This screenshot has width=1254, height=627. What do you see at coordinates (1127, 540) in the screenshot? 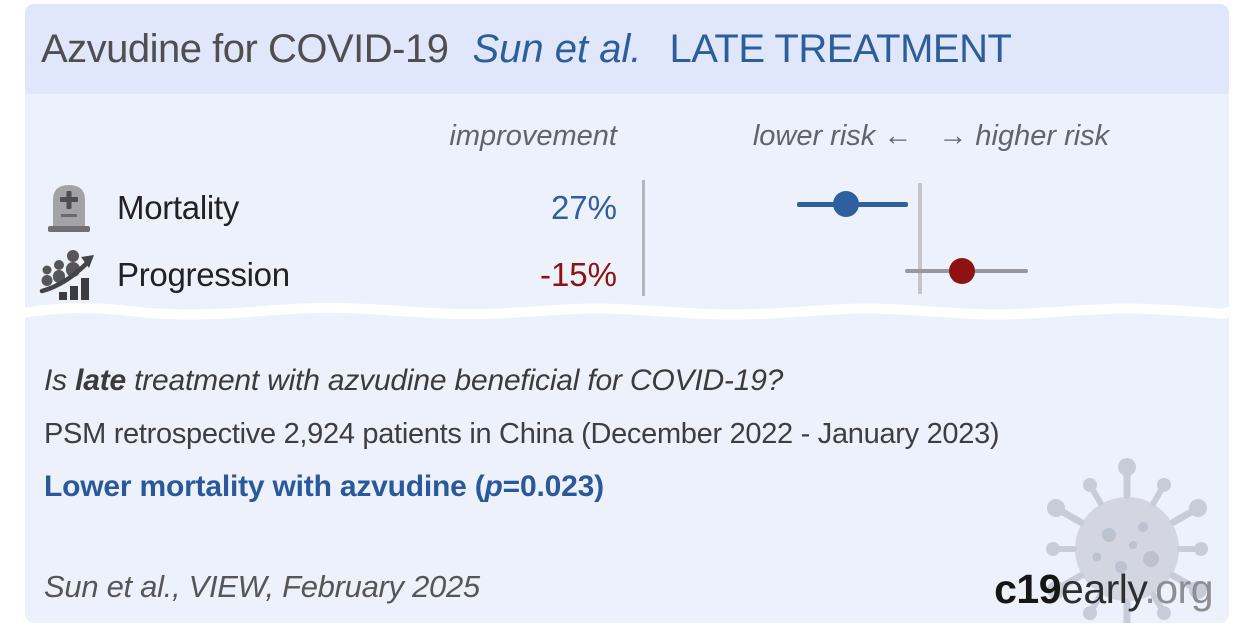
I see `coronavirus-watermark-icon` at bounding box center [1127, 540].